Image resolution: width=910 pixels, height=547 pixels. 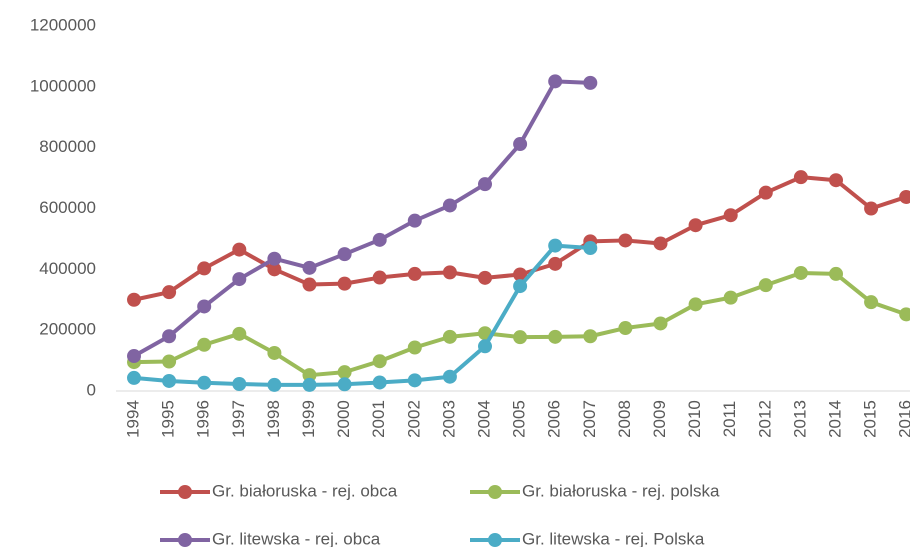 What do you see at coordinates (67, 207) in the screenshot?
I see `y-tick-label: 600000` at bounding box center [67, 207].